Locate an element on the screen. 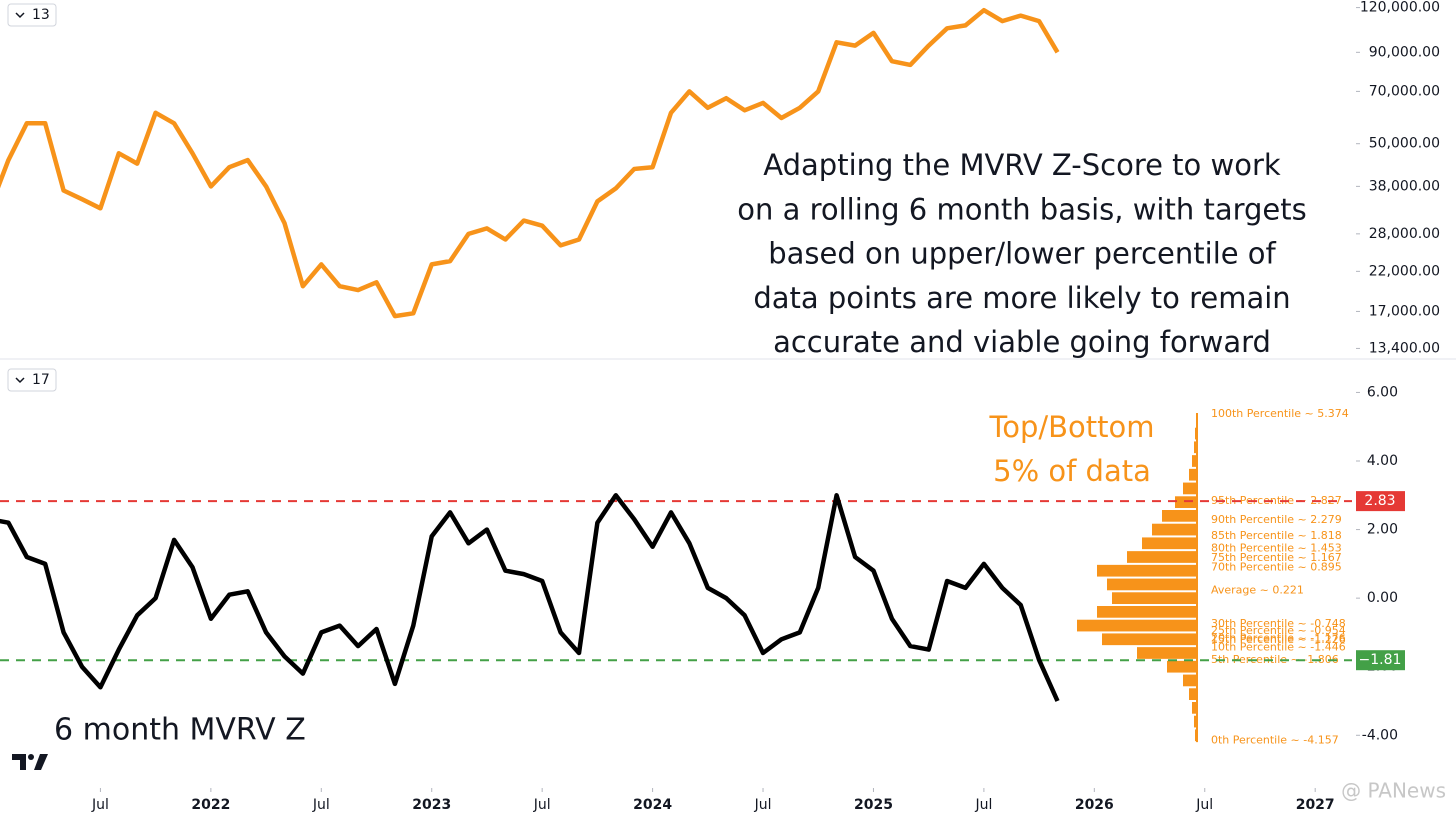 This screenshot has width=1456, height=818. tv-logo is located at coordinates (30, 762).